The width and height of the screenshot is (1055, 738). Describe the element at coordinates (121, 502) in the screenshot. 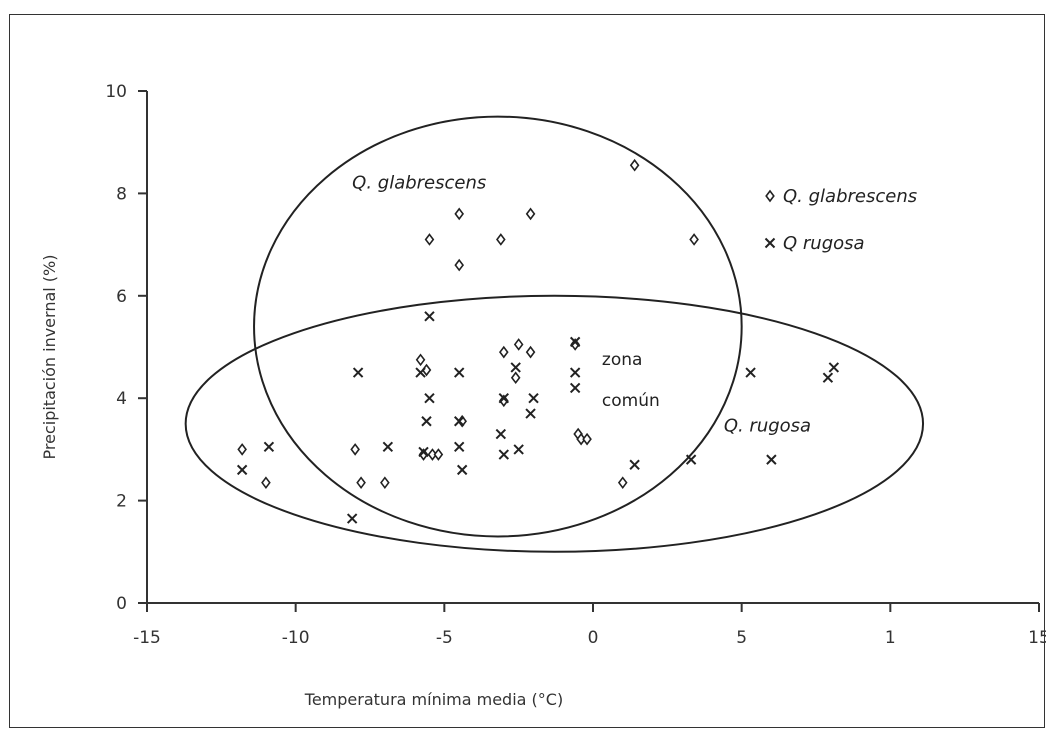

I see `y-tick-label: 2` at that location.